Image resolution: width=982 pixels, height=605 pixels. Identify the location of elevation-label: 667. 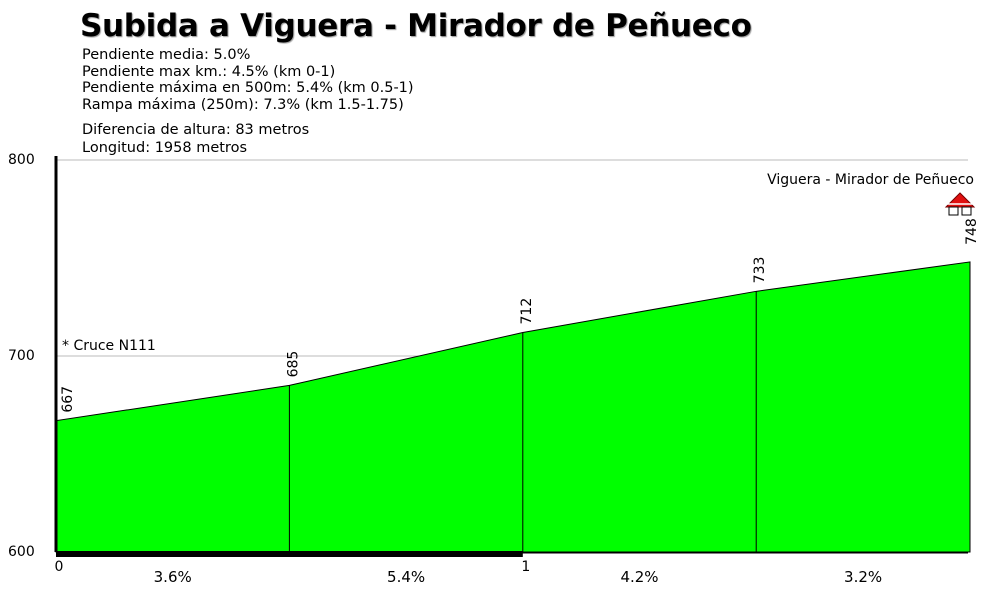
(68, 399).